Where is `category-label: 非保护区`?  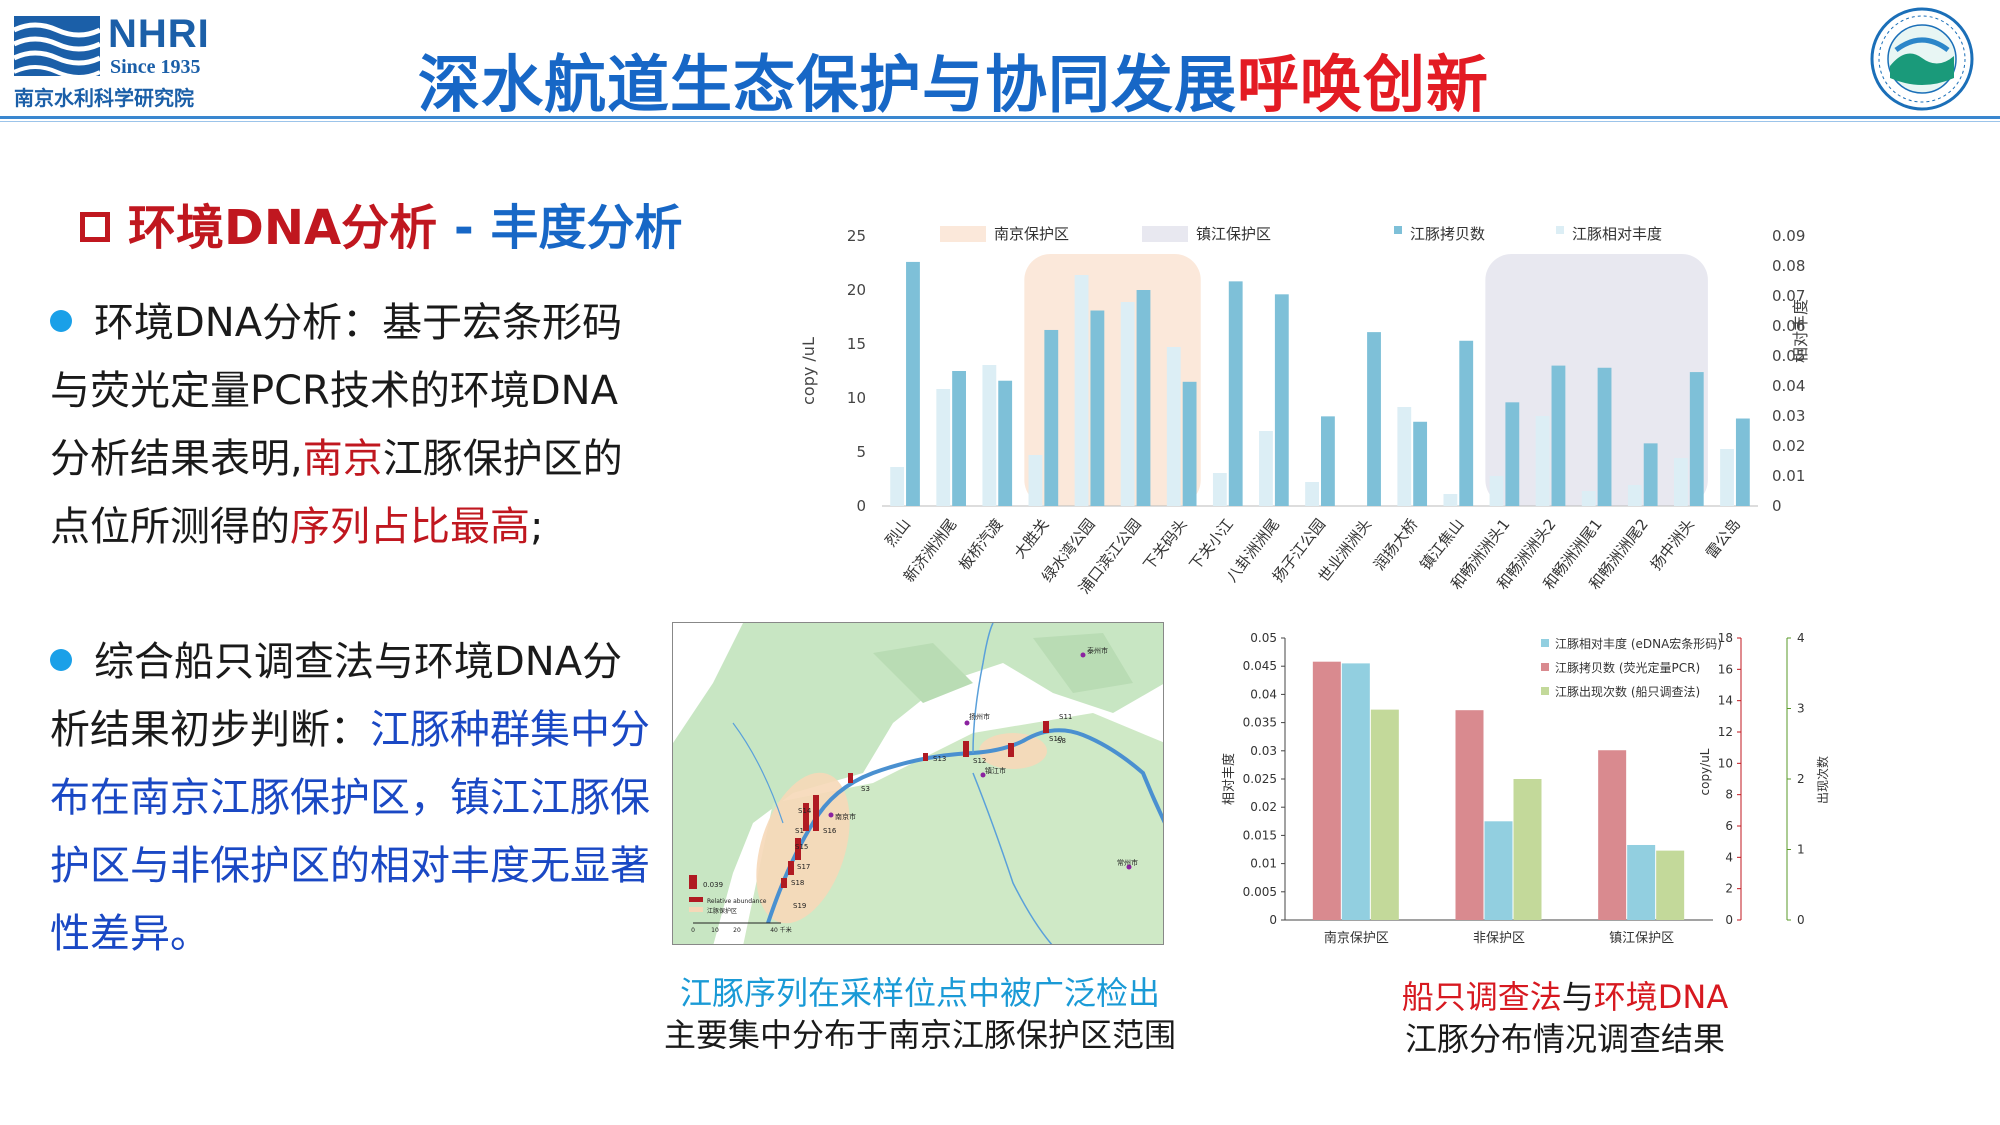
category-label: 非保护区 is located at coordinates (1499, 938).